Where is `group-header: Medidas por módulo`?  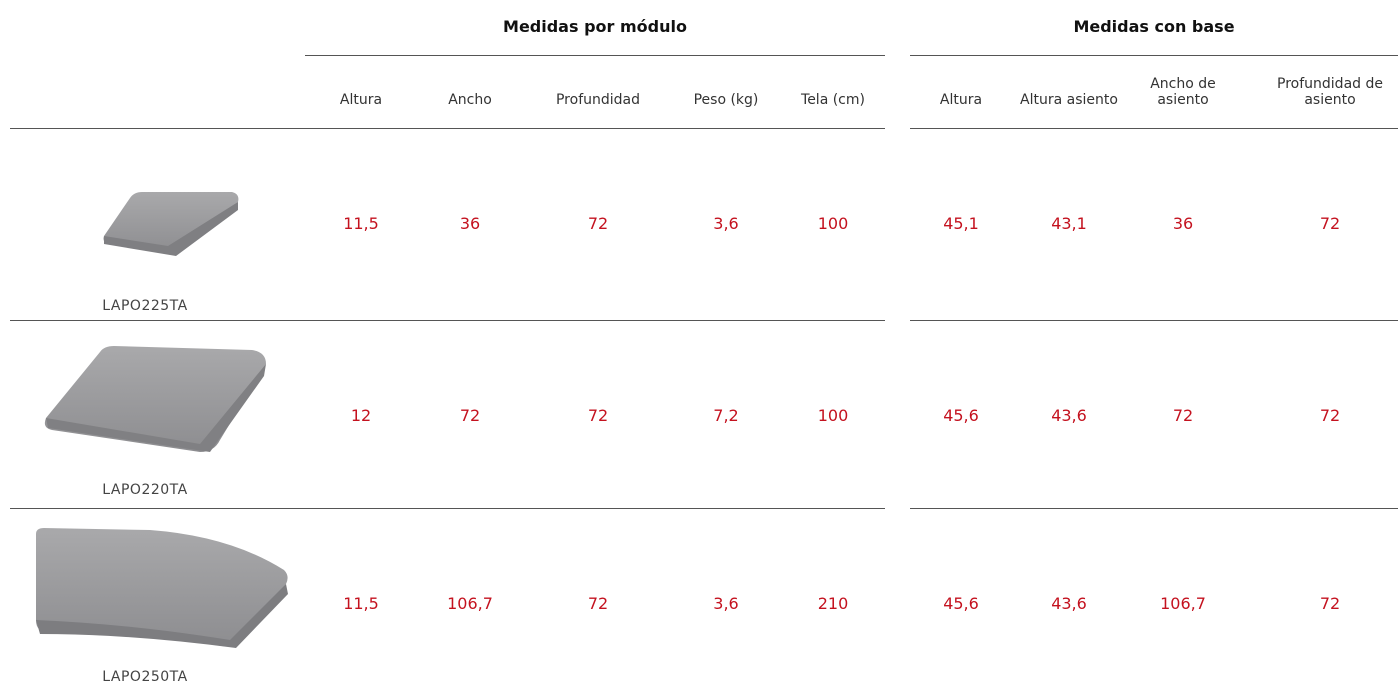
group-header: Medidas por módulo is located at coordinates (595, 26).